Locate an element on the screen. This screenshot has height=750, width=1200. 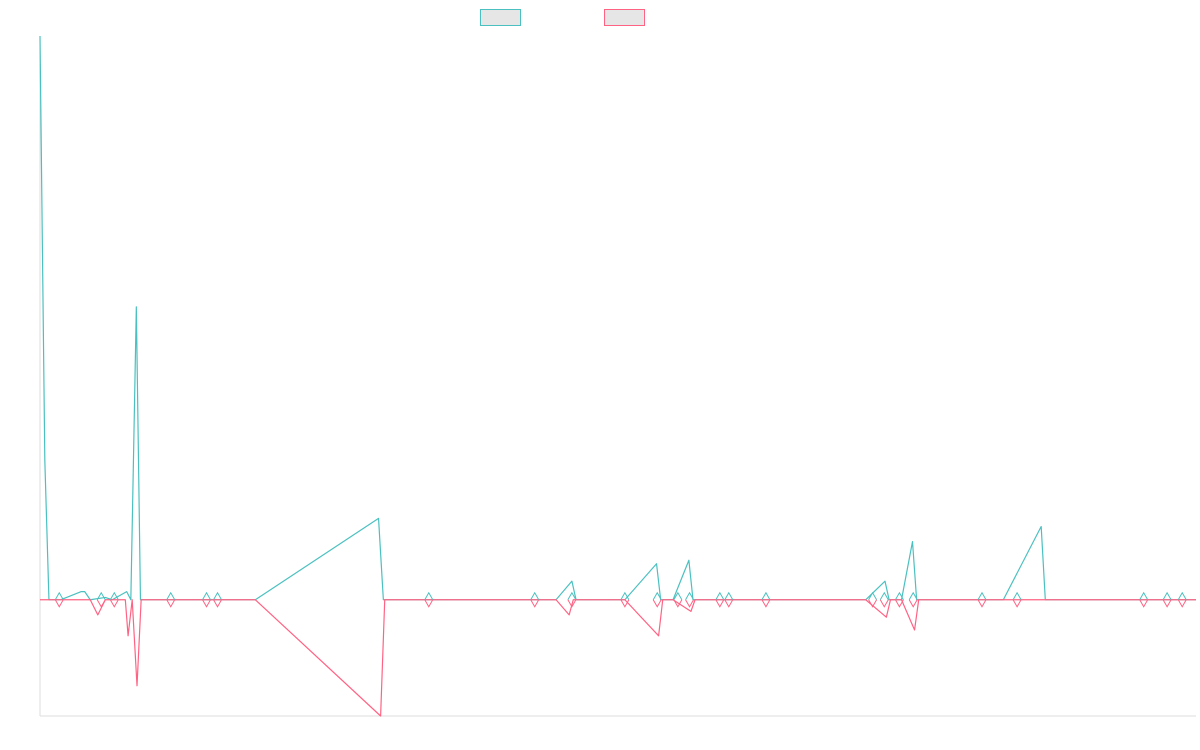
point-markers is located at coordinates (620, 599).